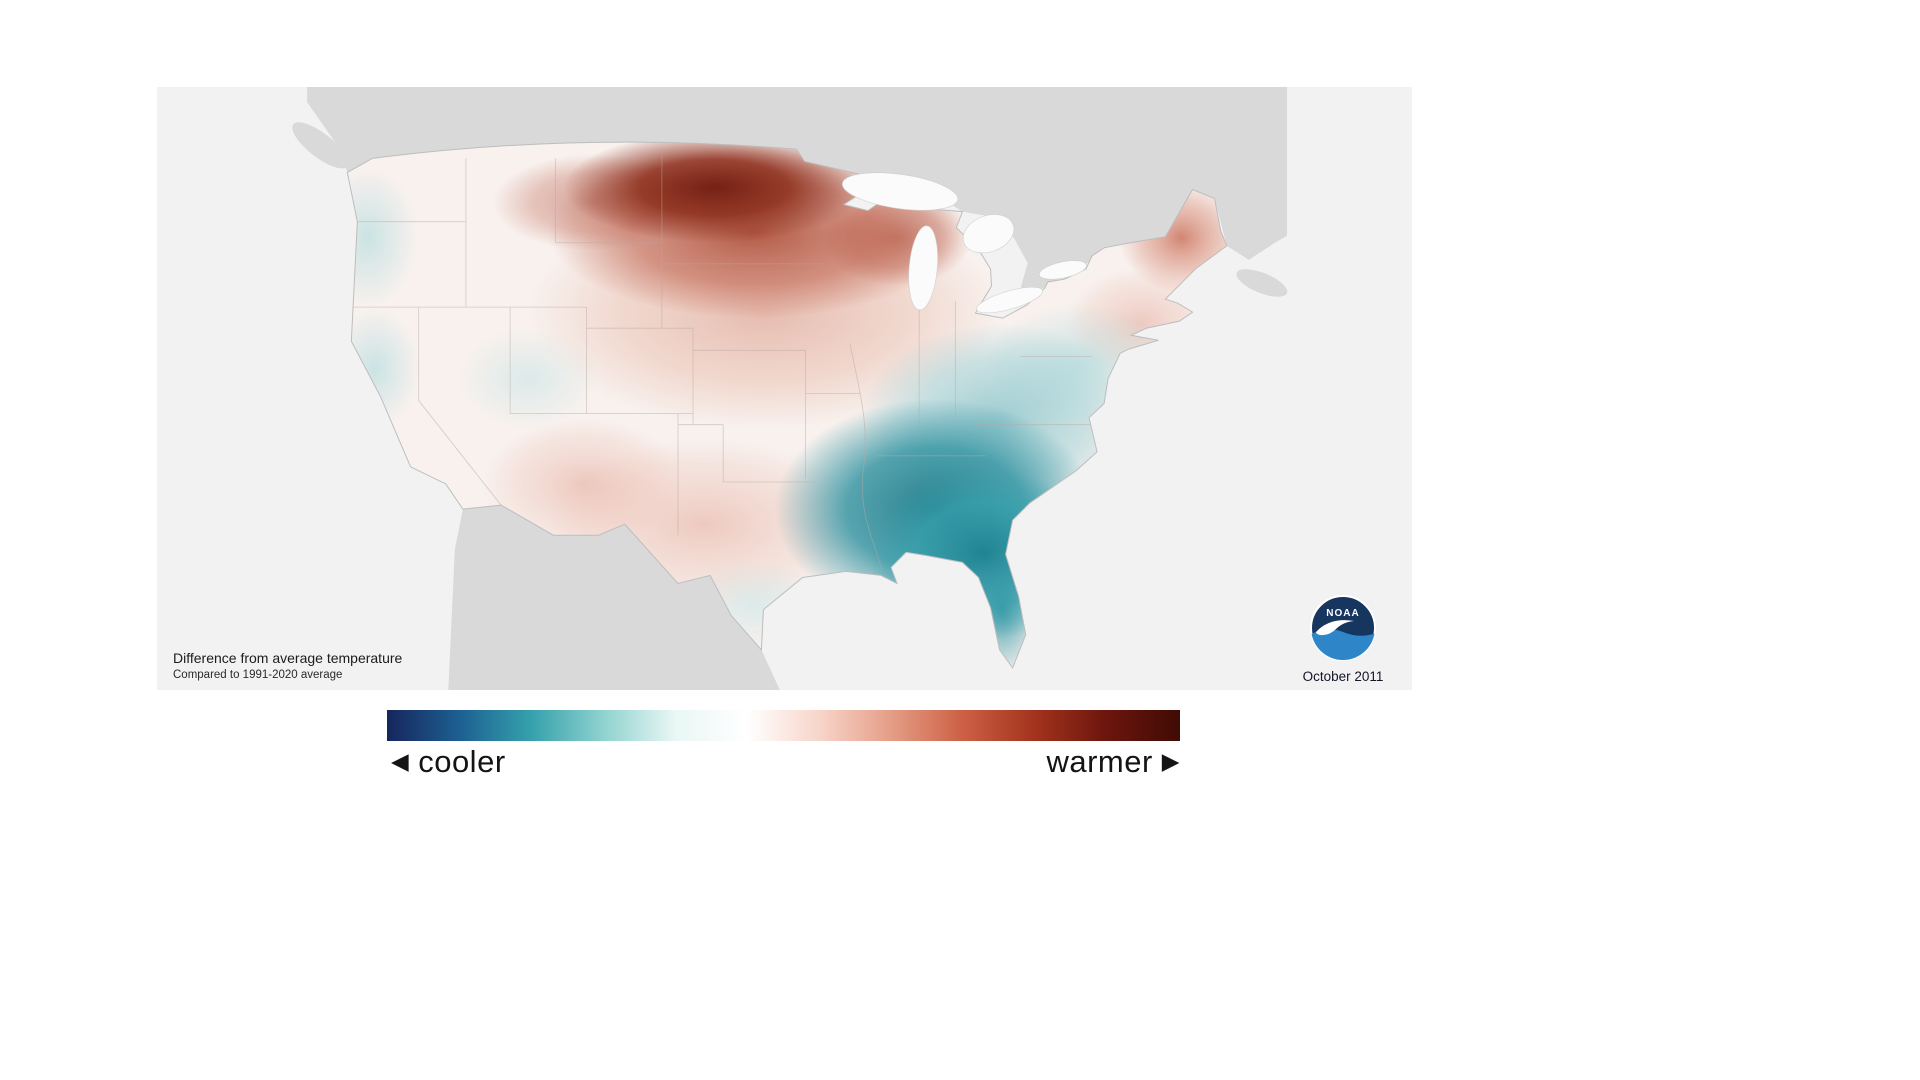 This screenshot has width=1920, height=1080. I want to click on warmer-text: warmer, so click(1099, 761).